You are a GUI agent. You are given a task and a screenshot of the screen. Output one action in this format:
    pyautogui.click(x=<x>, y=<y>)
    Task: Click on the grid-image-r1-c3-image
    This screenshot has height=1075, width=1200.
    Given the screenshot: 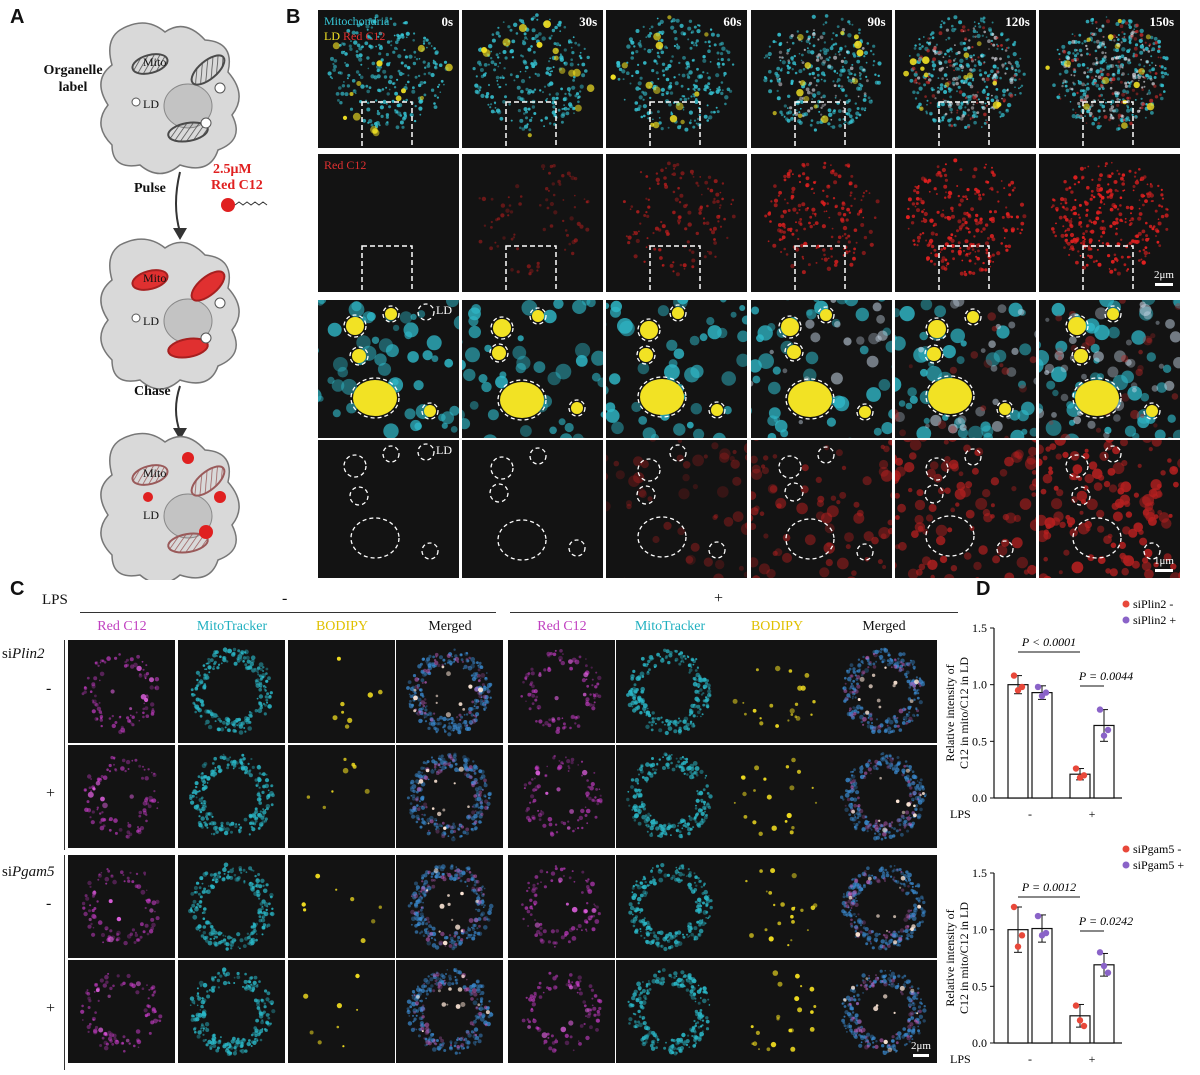 What is the action you would take?
    pyautogui.click(x=449, y=797)
    